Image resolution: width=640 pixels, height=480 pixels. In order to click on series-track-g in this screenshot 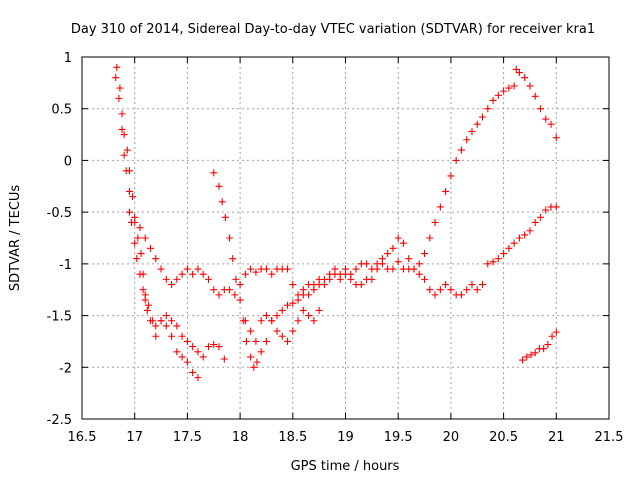, I will do `click(539, 346)`.